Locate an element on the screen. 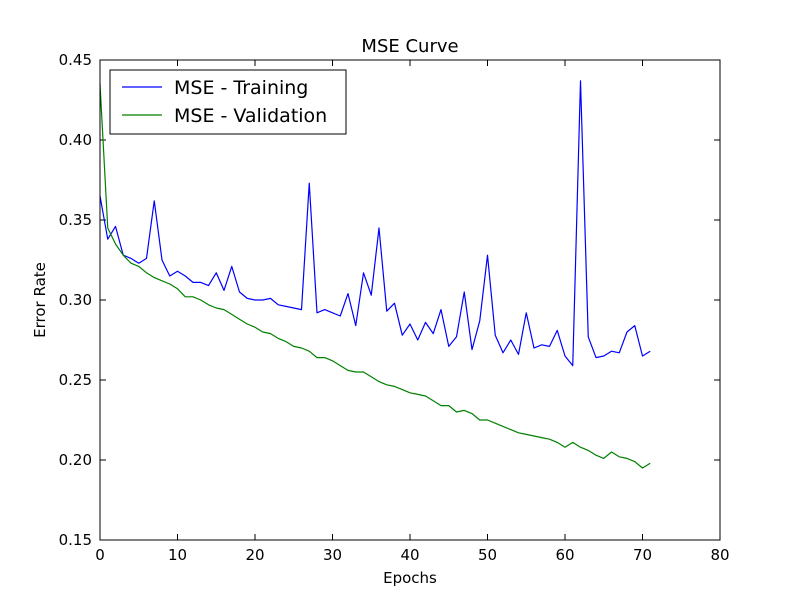 The height and width of the screenshot is (600, 800). y-tick-label: 0.35 is located at coordinates (75, 220).